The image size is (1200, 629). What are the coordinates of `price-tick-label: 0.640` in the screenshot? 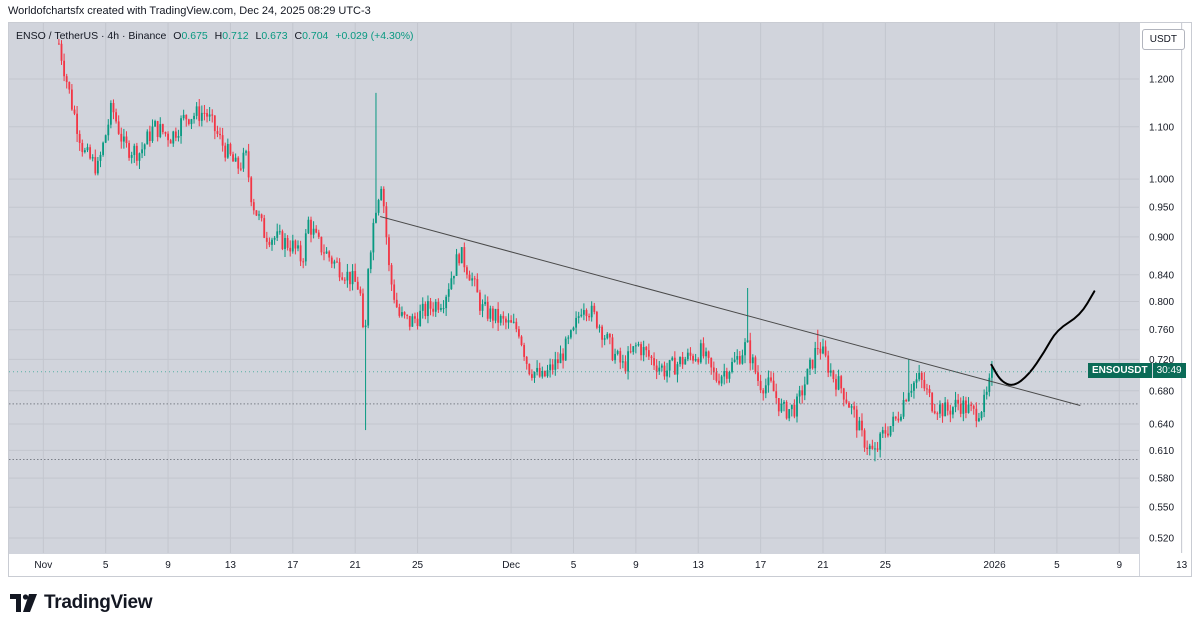 It's located at (1161, 425).